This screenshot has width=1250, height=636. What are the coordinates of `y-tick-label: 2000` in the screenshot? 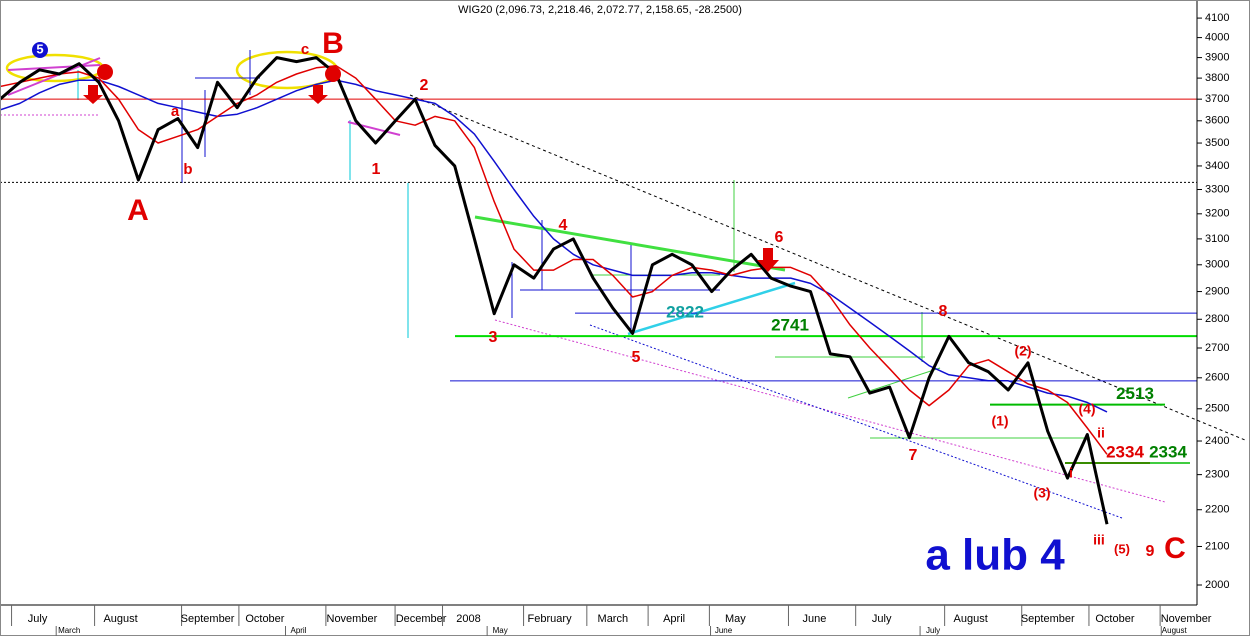 It's located at (1217, 585).